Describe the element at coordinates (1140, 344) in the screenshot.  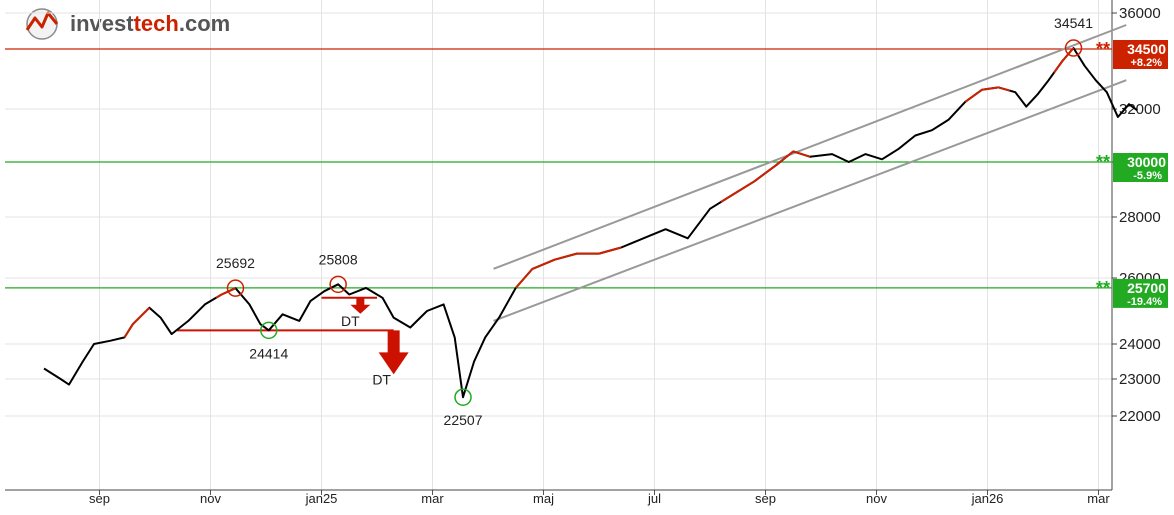
I see `y-tick-label: 24000` at that location.